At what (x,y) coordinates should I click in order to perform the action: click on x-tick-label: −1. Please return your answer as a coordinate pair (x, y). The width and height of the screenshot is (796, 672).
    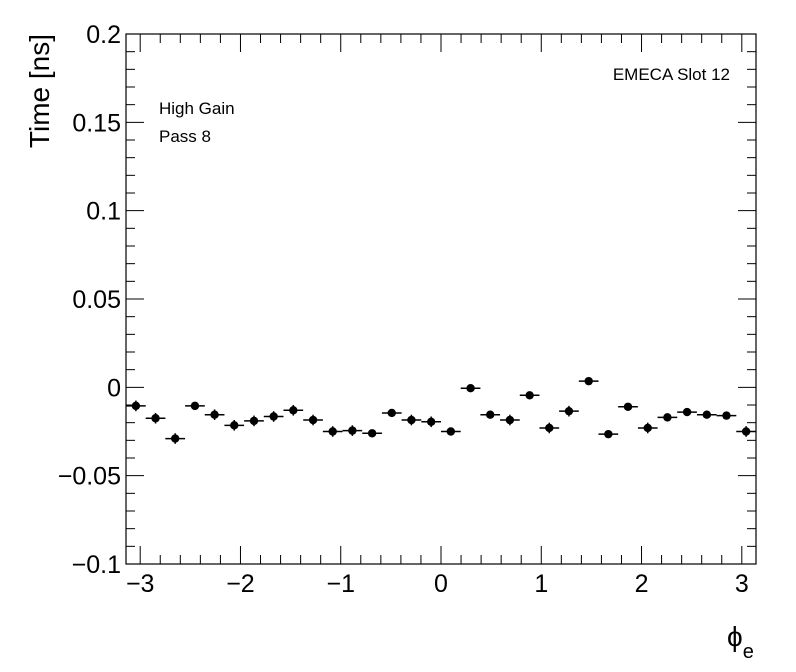
    Looking at the image, I should click on (340, 584).